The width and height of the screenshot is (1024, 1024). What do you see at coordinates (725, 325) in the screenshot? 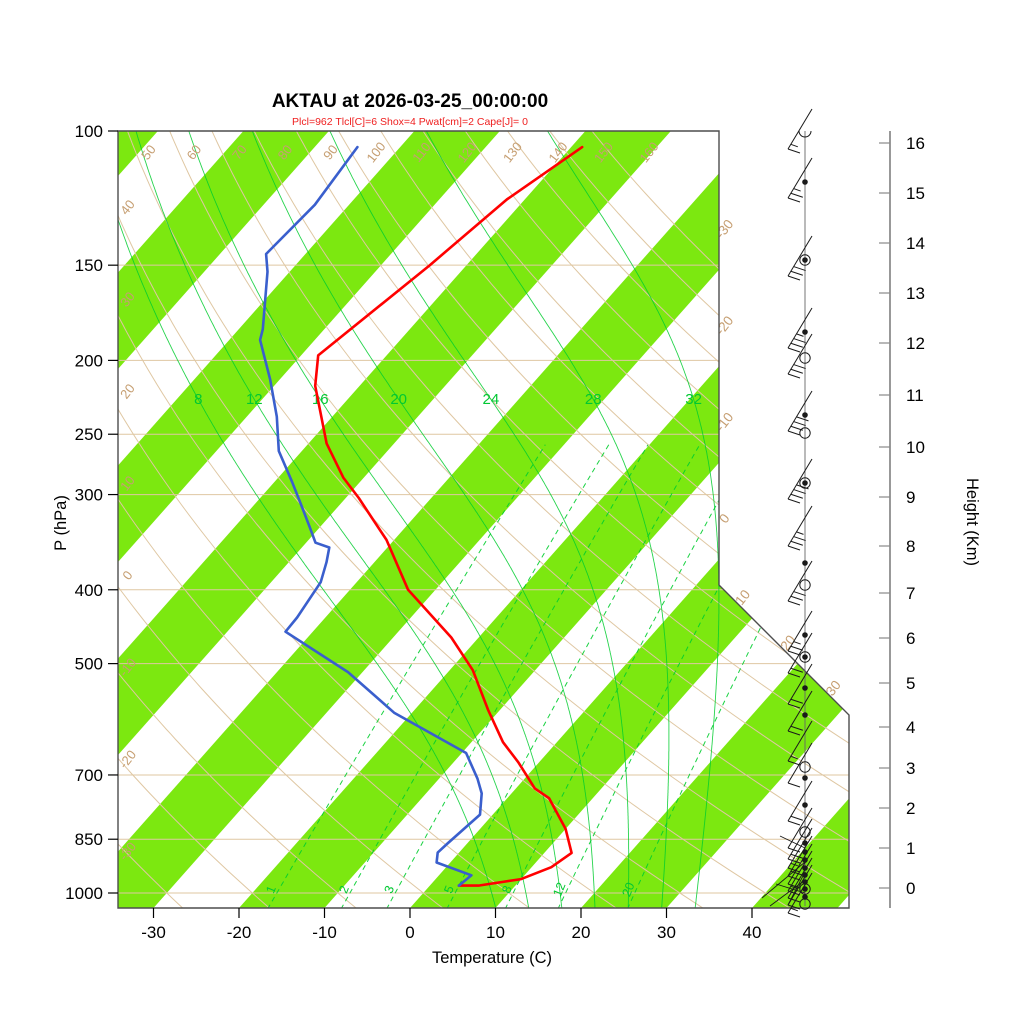
I see `isotherm-label: -20` at bounding box center [725, 325].